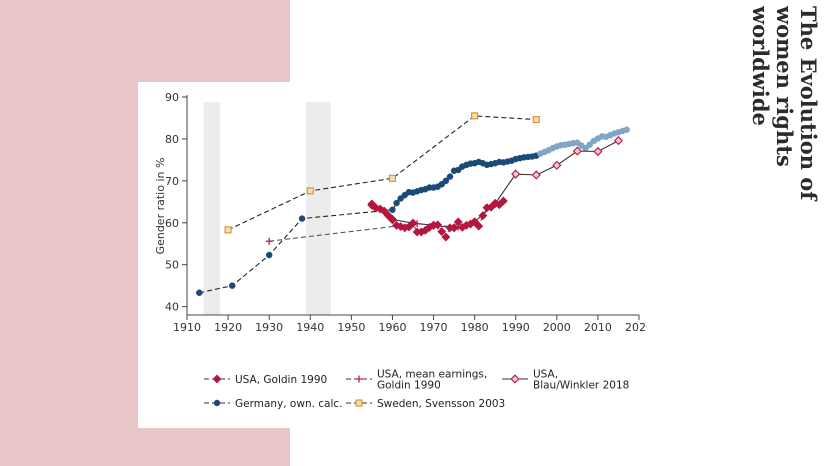  I want to click on legend-item-1: USA, mean earnings,Goldin 1990, so click(416, 380).